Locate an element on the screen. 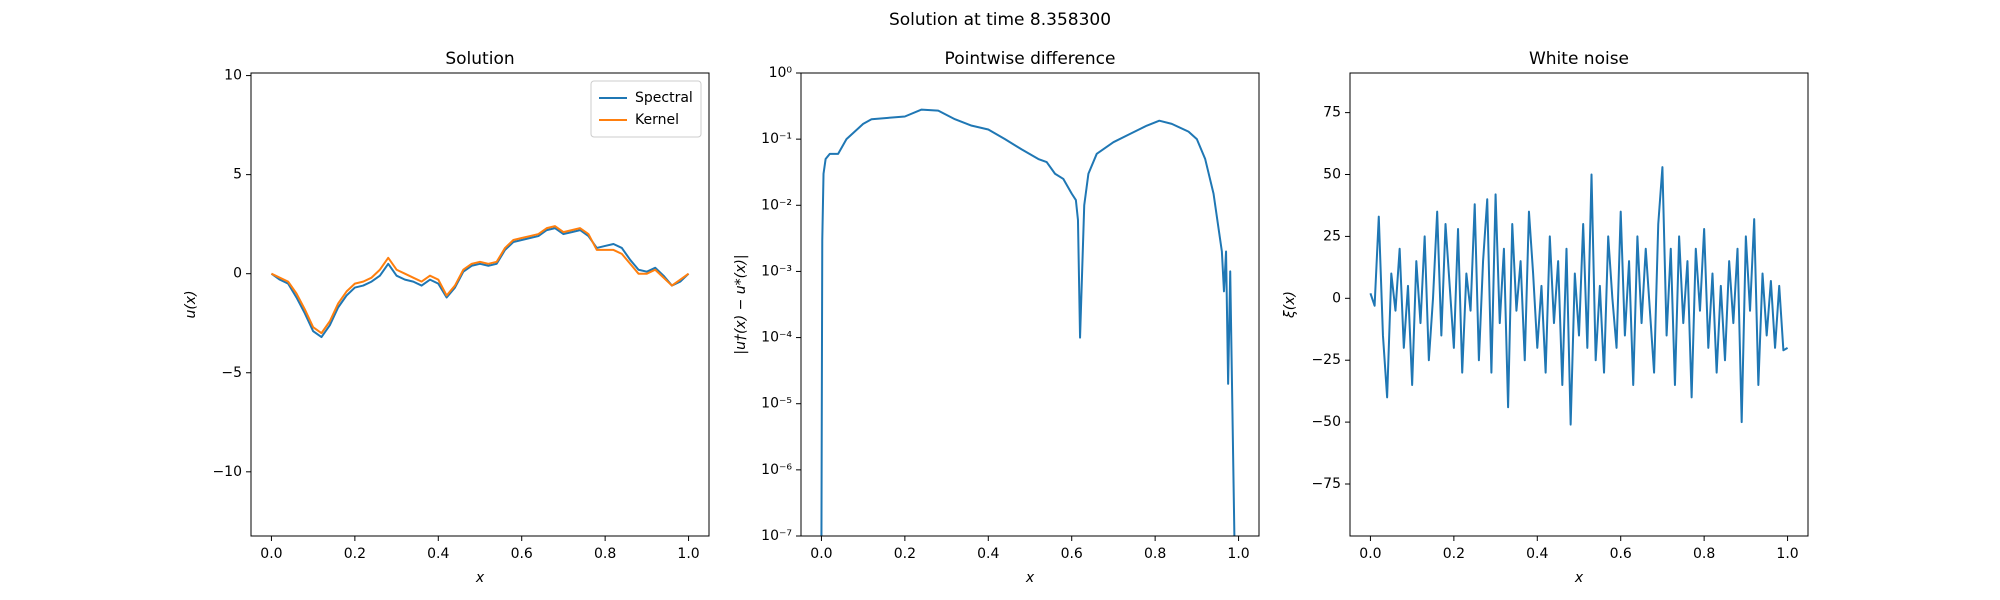 This screenshot has width=2000, height=600. legend-label: Kernel is located at coordinates (657, 120).